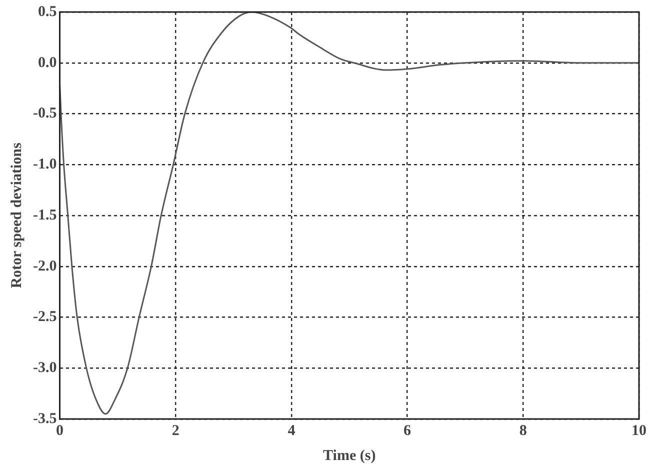 This screenshot has height=471, width=653. I want to click on x-axis-title: Time (s), so click(349, 456).